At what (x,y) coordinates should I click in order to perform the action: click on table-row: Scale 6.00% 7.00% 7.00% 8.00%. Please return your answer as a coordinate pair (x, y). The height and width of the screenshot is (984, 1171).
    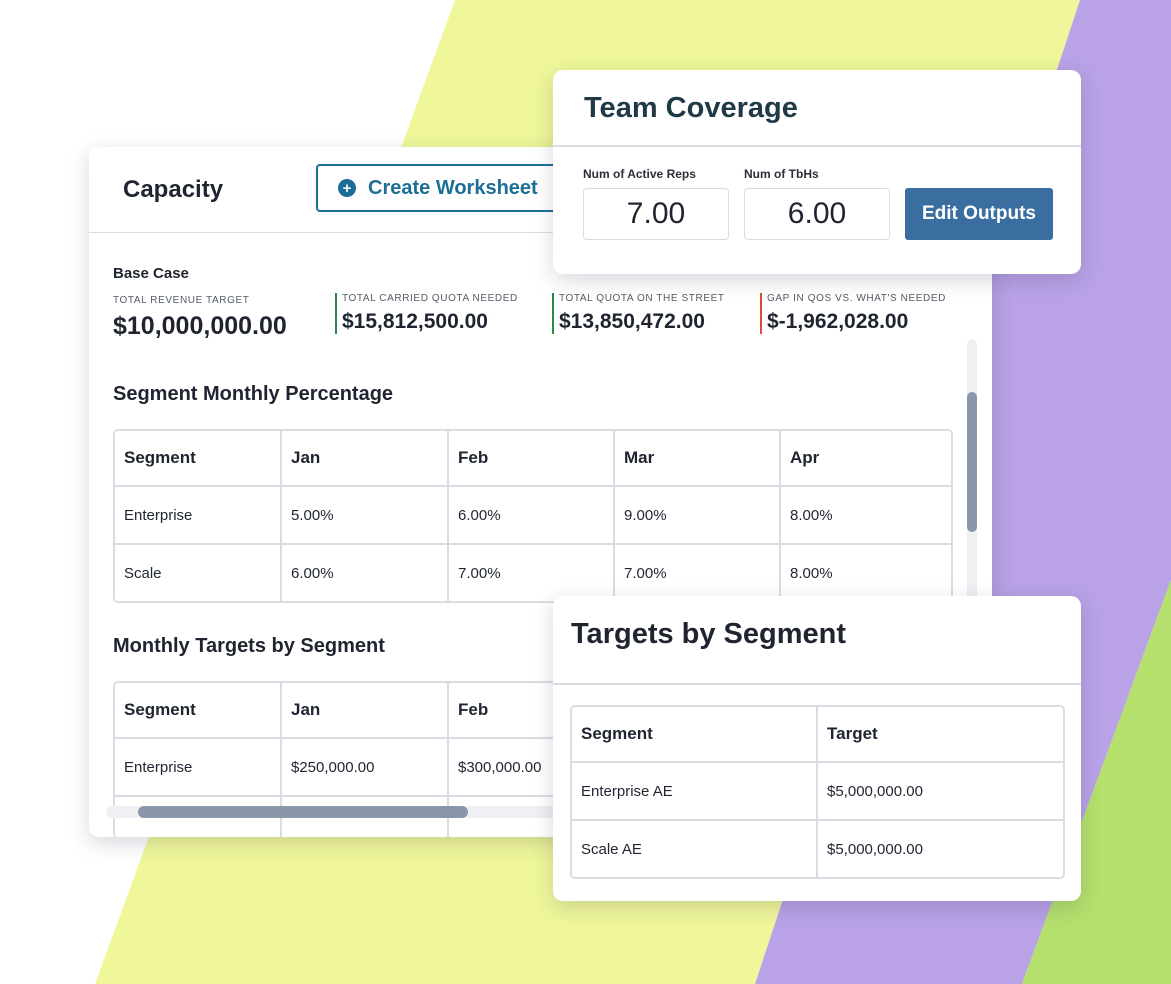
    Looking at the image, I should click on (533, 573).